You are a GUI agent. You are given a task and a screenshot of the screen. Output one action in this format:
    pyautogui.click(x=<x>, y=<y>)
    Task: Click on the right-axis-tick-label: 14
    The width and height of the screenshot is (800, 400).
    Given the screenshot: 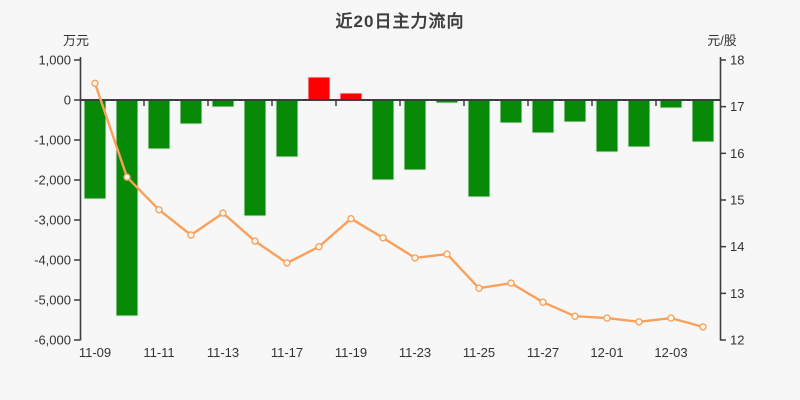 What is the action you would take?
    pyautogui.click(x=737, y=246)
    